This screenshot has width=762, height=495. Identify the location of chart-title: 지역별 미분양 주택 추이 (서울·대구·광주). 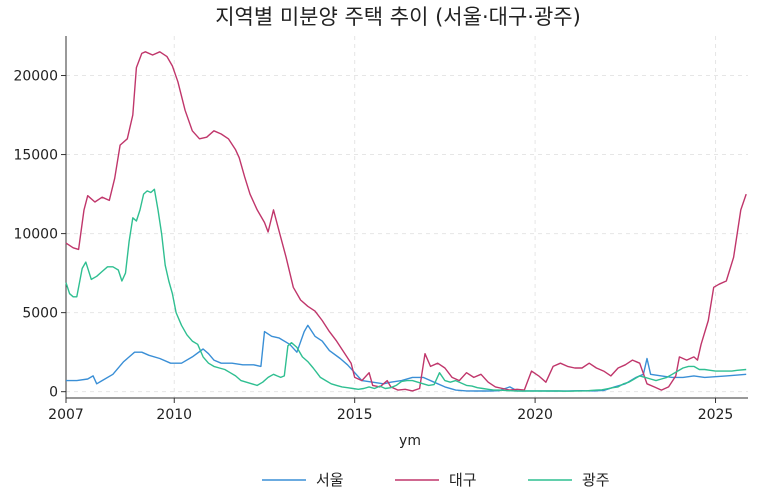
(398, 17).